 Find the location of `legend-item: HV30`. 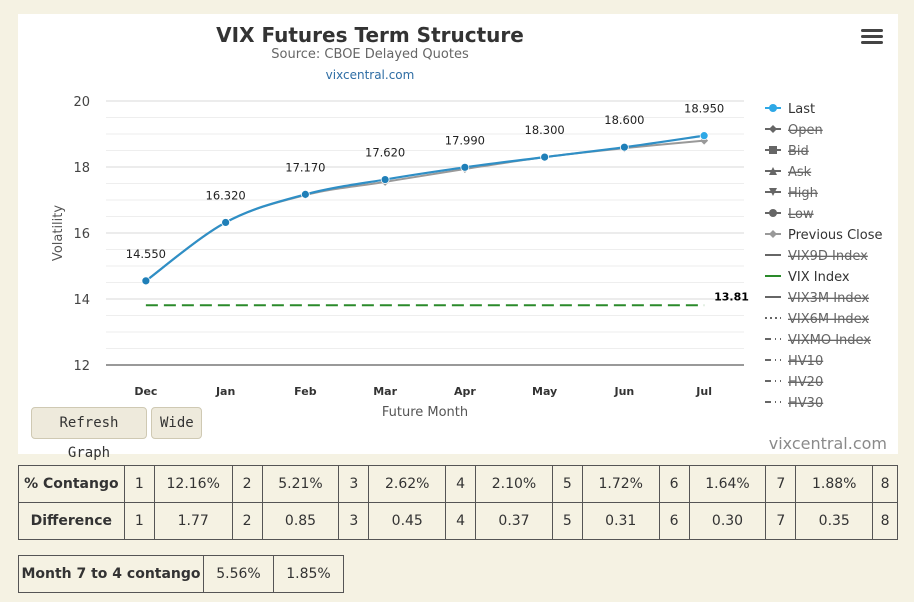

legend-item: HV30 is located at coordinates (794, 403).